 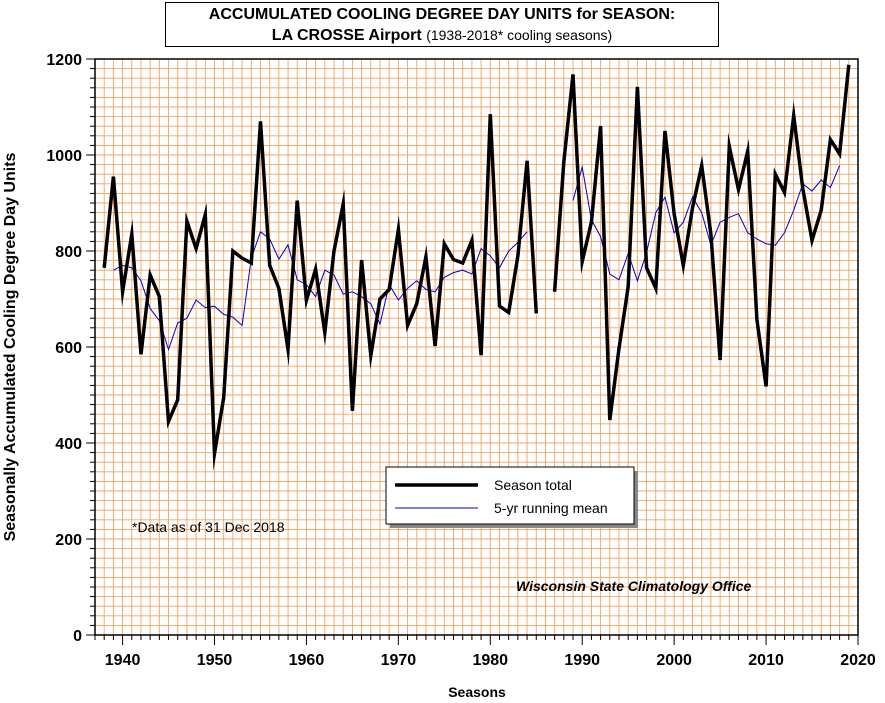 I want to click on x-tick-label: 2000, so click(x=674, y=660).